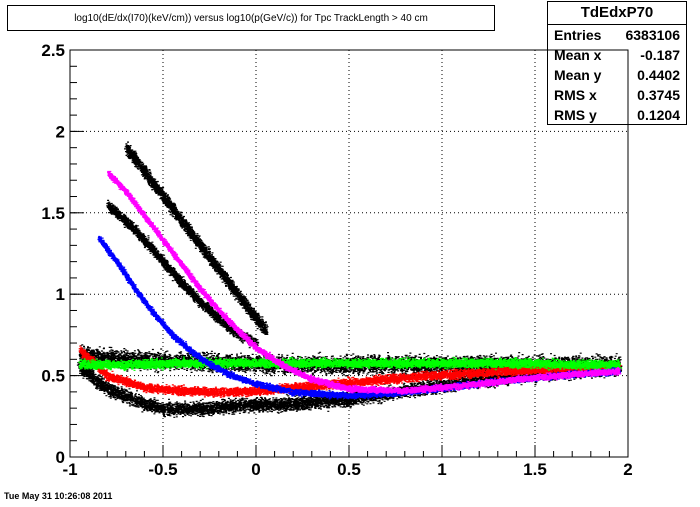 This screenshot has width=700, height=507. What do you see at coordinates (617, 95) in the screenshot?
I see `stats-row-rms-x: RMS x 0.3745` at bounding box center [617, 95].